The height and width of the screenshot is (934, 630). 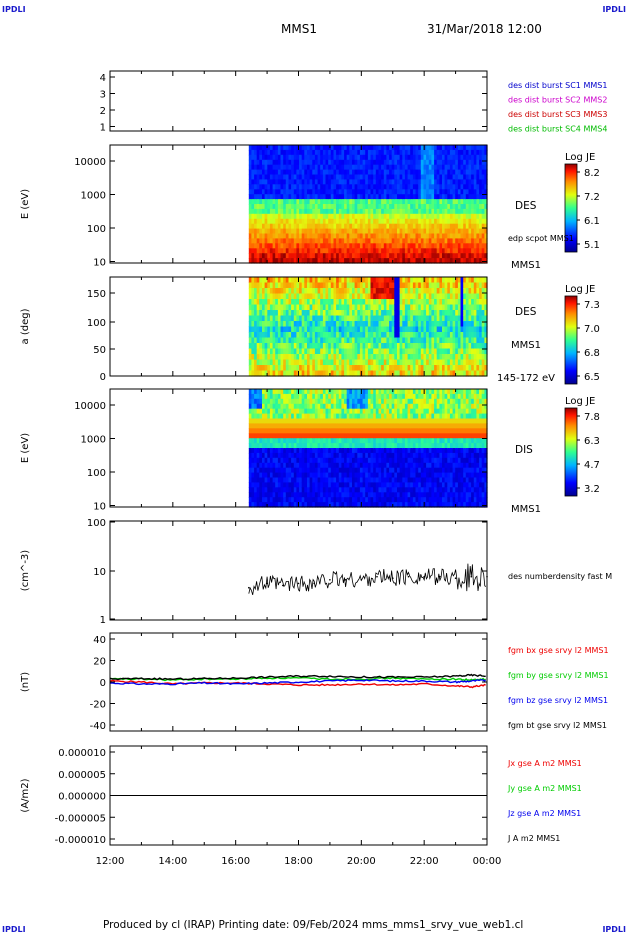 I want to click on colorbar-tick-label: 7.3, so click(x=592, y=305).